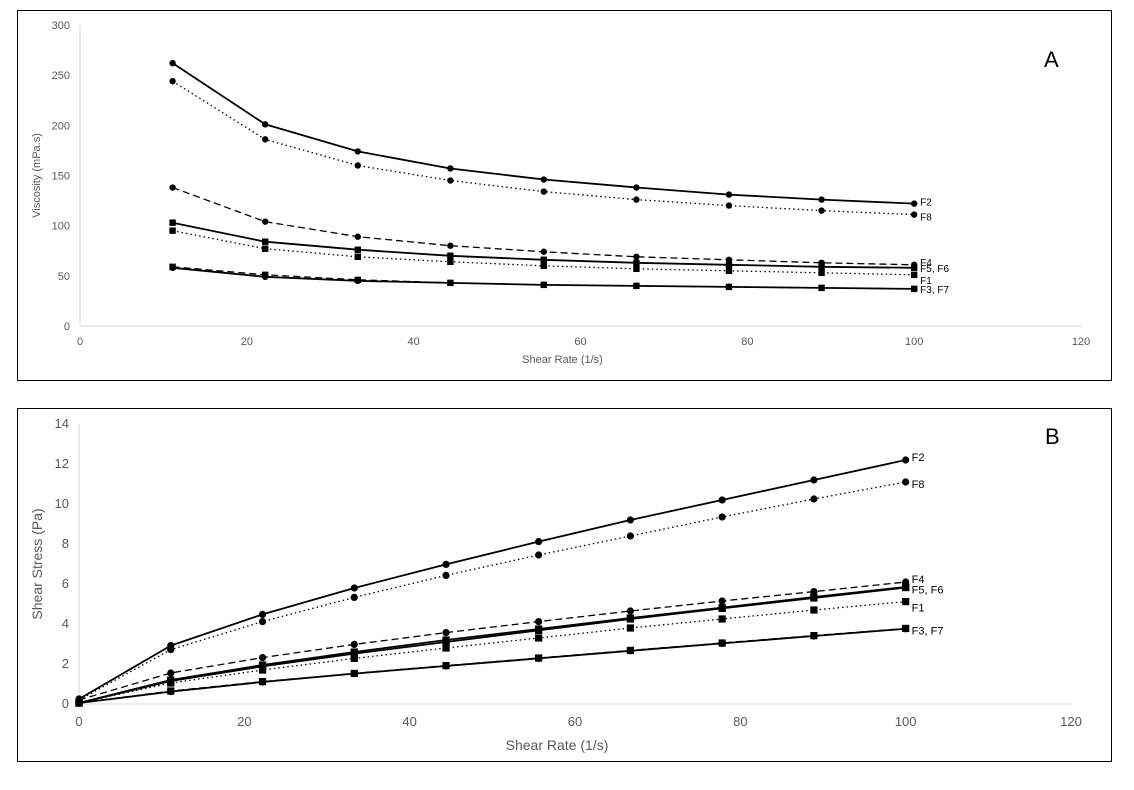  Describe the element at coordinates (543, 147) in the screenshot. I see `series-f8` at that location.